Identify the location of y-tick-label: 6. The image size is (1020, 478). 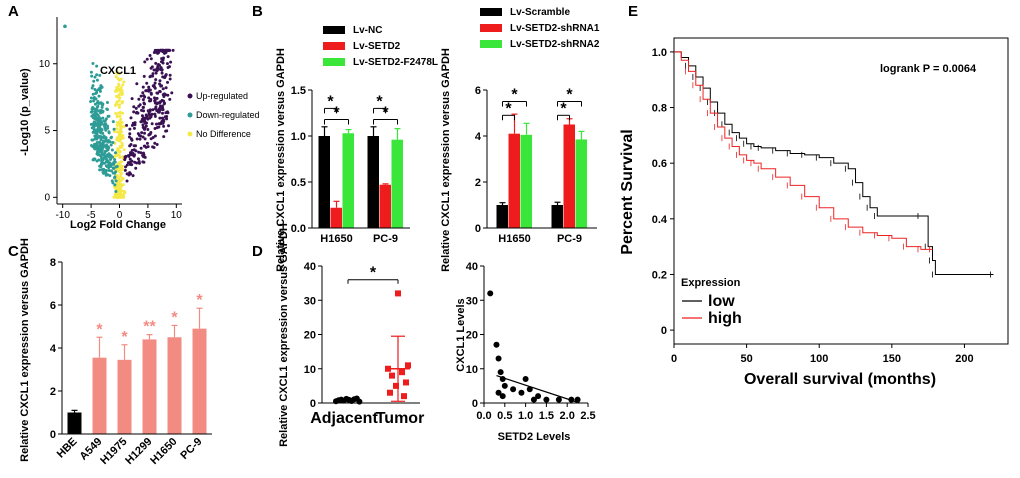
(478, 91).